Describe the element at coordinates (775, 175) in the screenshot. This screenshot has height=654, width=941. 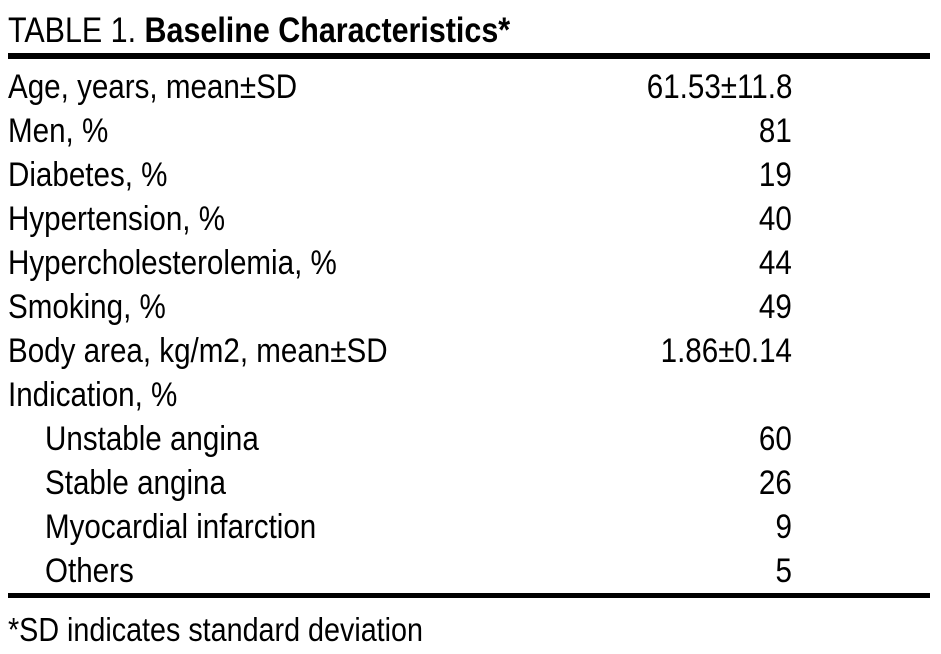
I see `row-value: 19` at that location.